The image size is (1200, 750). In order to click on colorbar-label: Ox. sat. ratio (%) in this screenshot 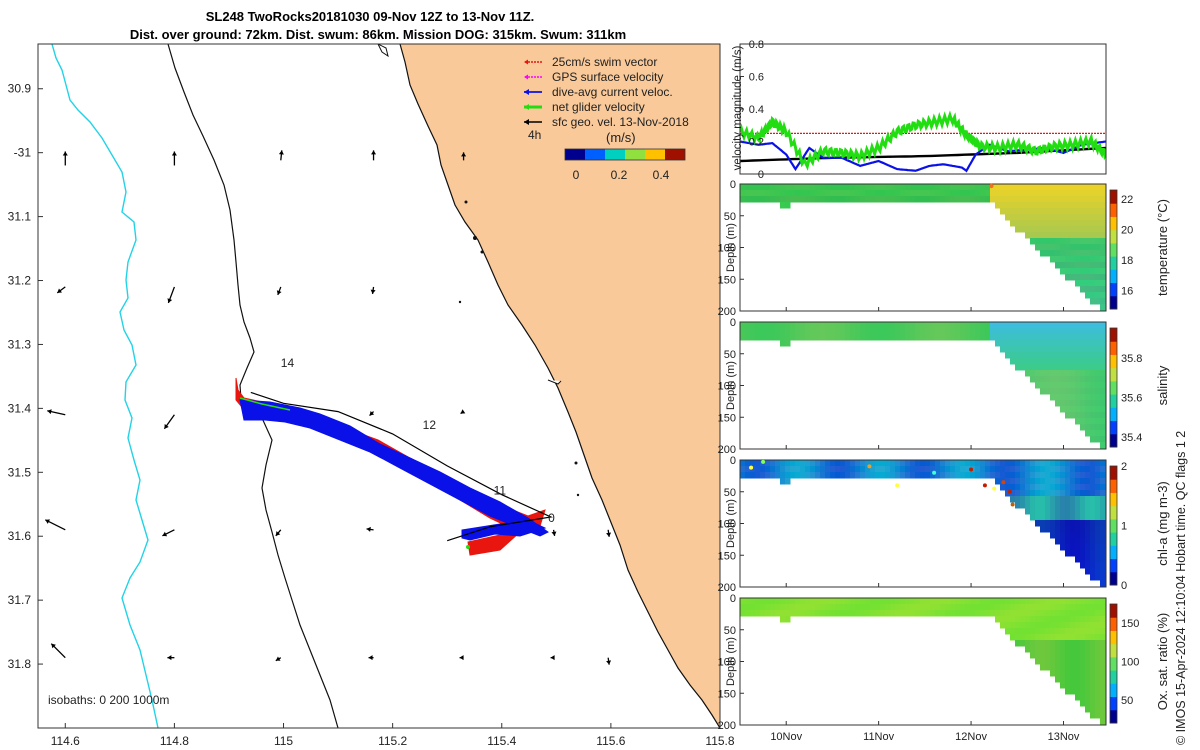, I will do `click(1162, 662)`.